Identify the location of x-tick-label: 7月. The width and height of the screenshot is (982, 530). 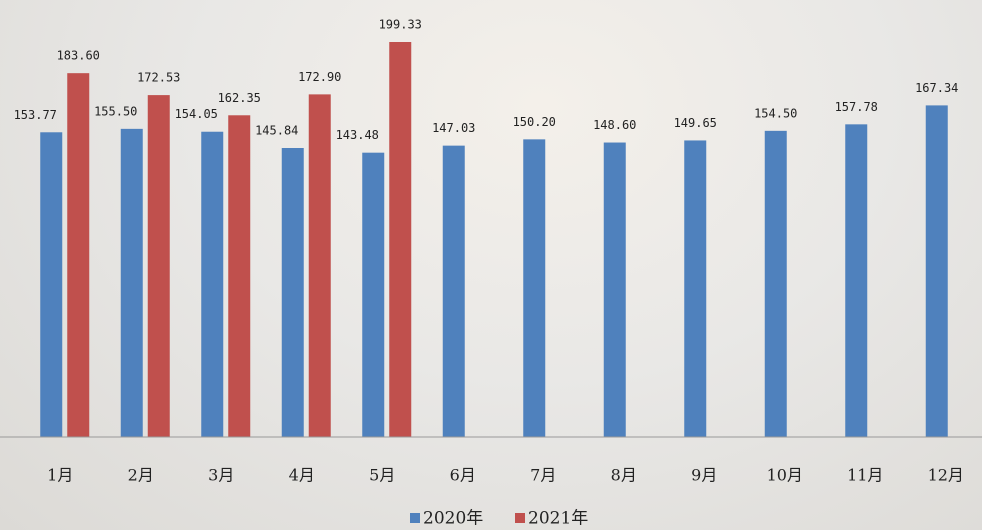
(543, 475).